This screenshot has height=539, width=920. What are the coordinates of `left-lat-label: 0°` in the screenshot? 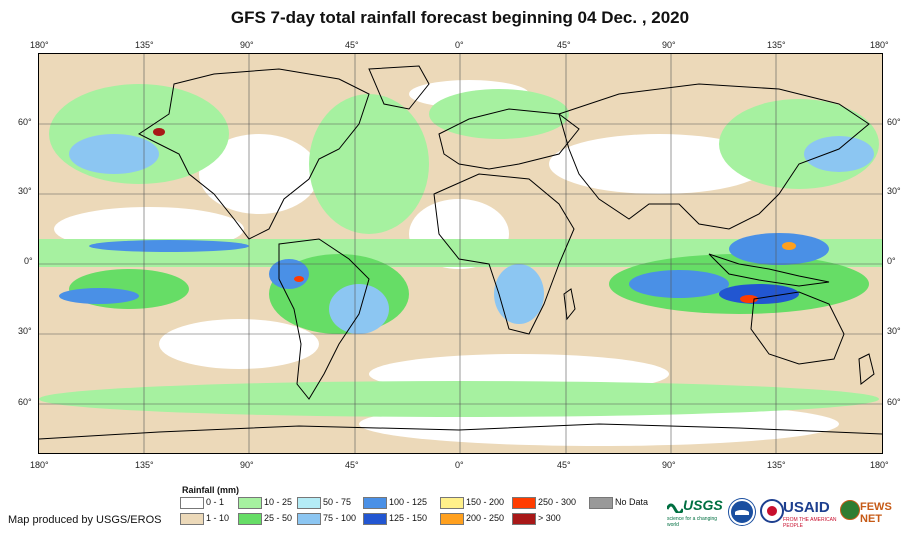 It's located at (28, 261).